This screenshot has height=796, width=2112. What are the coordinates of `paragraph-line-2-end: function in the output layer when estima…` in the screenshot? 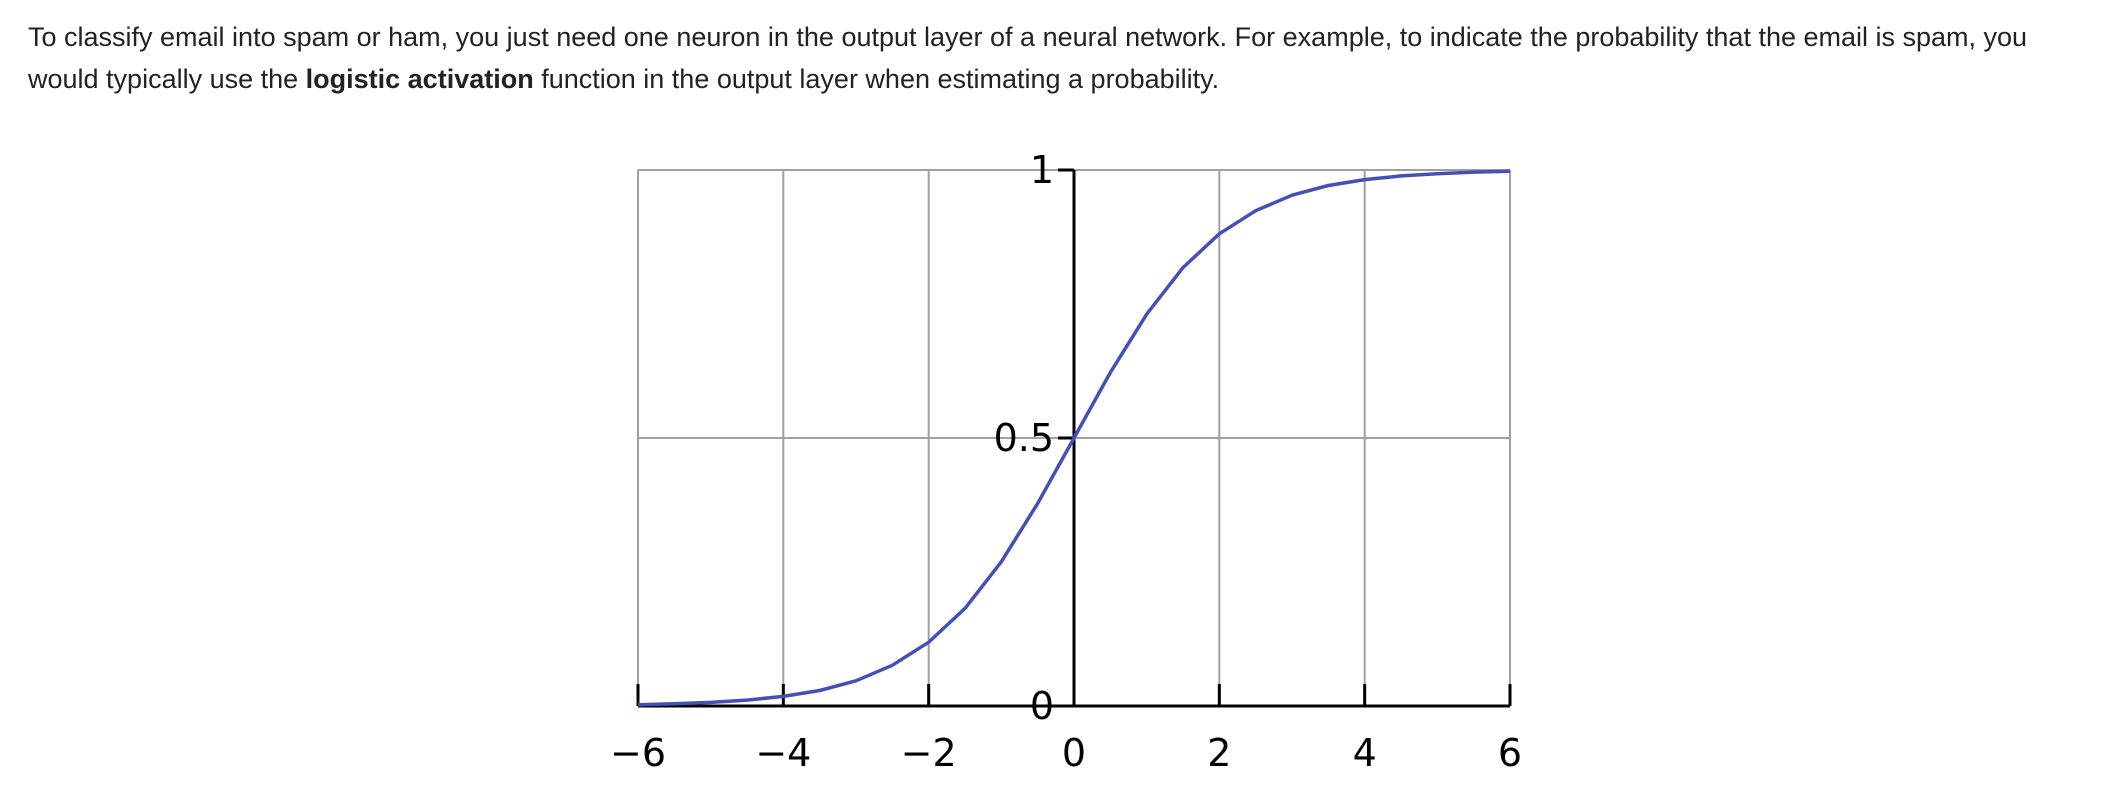 It's located at (876, 79).